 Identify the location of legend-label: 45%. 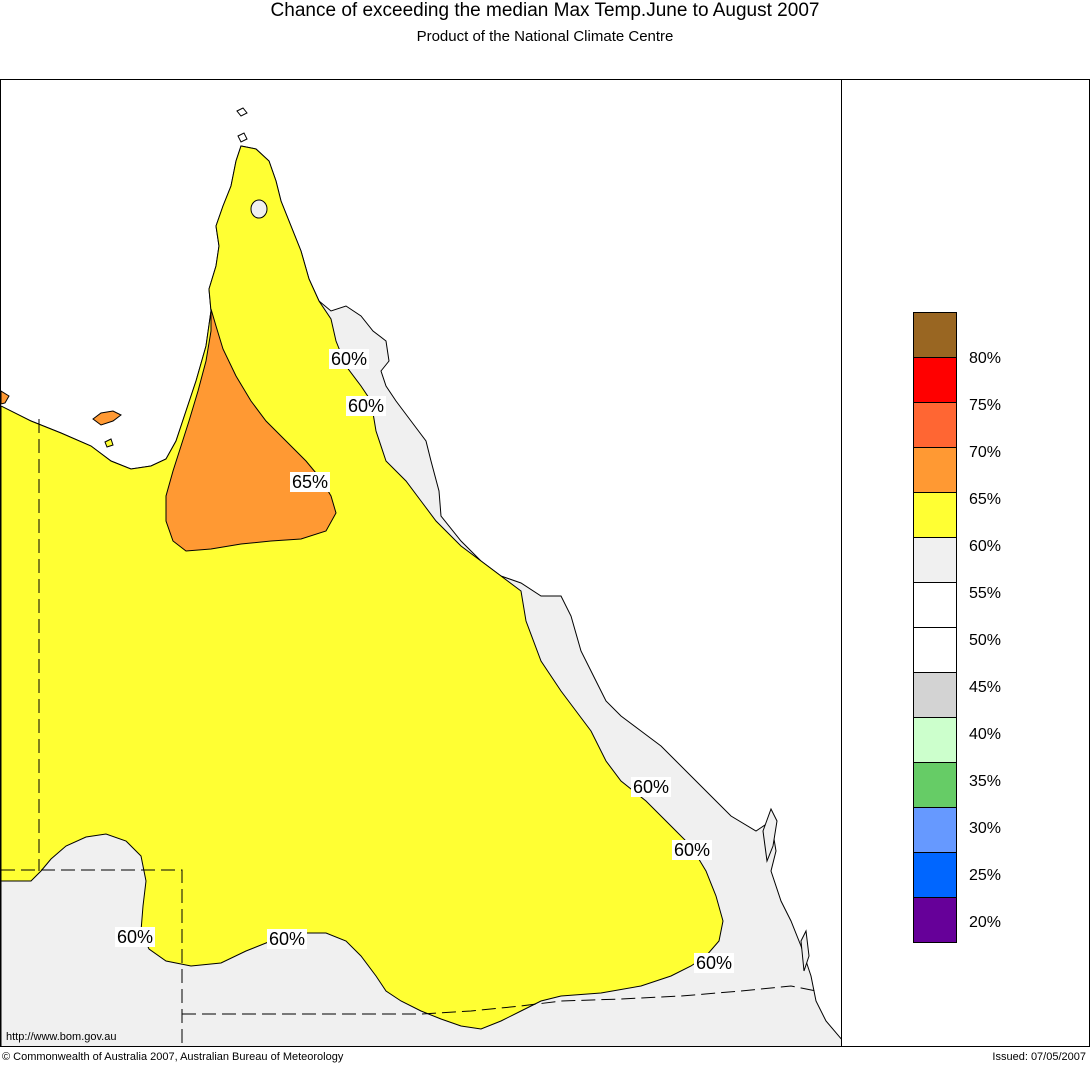
(985, 687).